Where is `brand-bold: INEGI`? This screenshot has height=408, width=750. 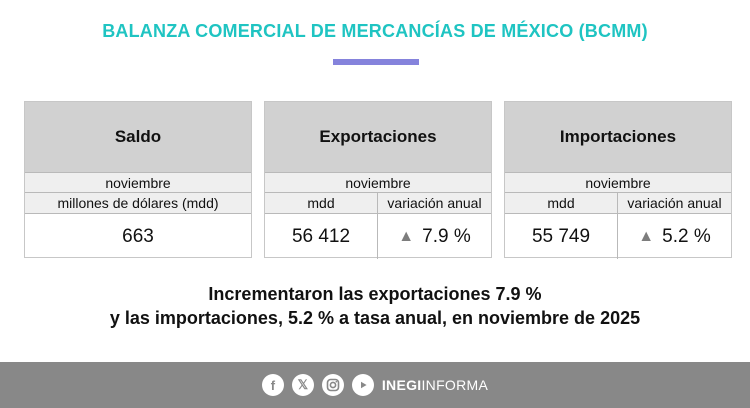
brand-bold: INEGI is located at coordinates (401, 385).